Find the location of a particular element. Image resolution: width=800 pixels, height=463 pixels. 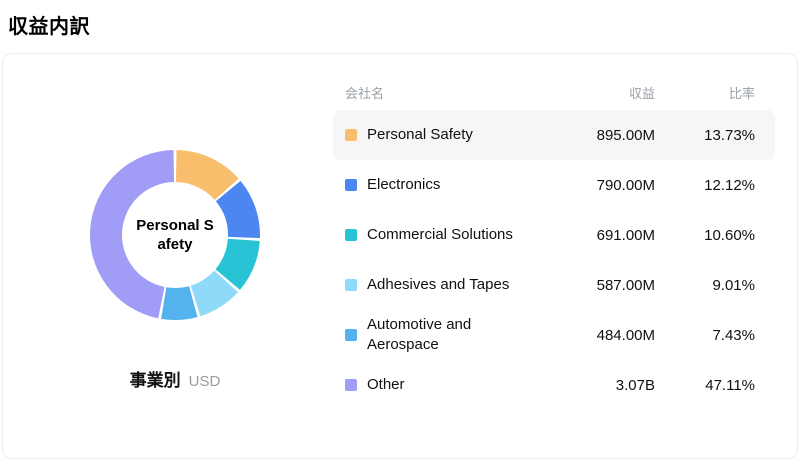

company-name-cell: Commercial Solutions is located at coordinates (442, 235).